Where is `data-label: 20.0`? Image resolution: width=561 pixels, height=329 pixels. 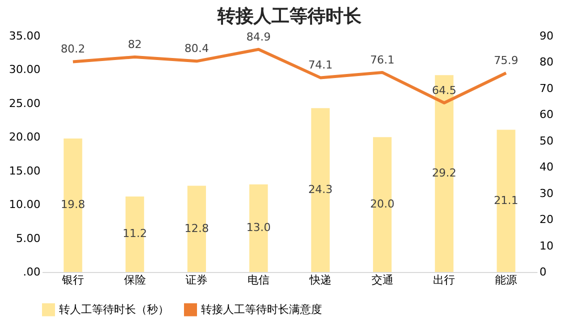
data-label: 20.0 is located at coordinates (382, 204).